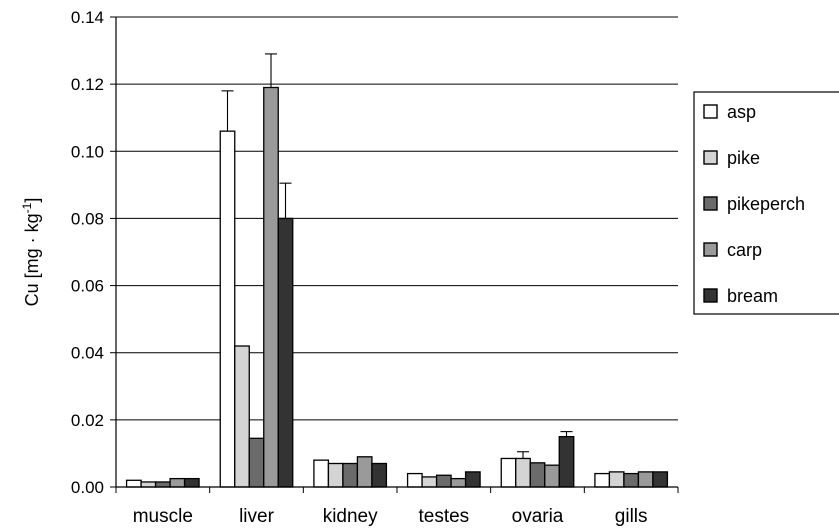 This screenshot has height=528, width=839. I want to click on y-tick-label: 0.02, so click(87, 420).